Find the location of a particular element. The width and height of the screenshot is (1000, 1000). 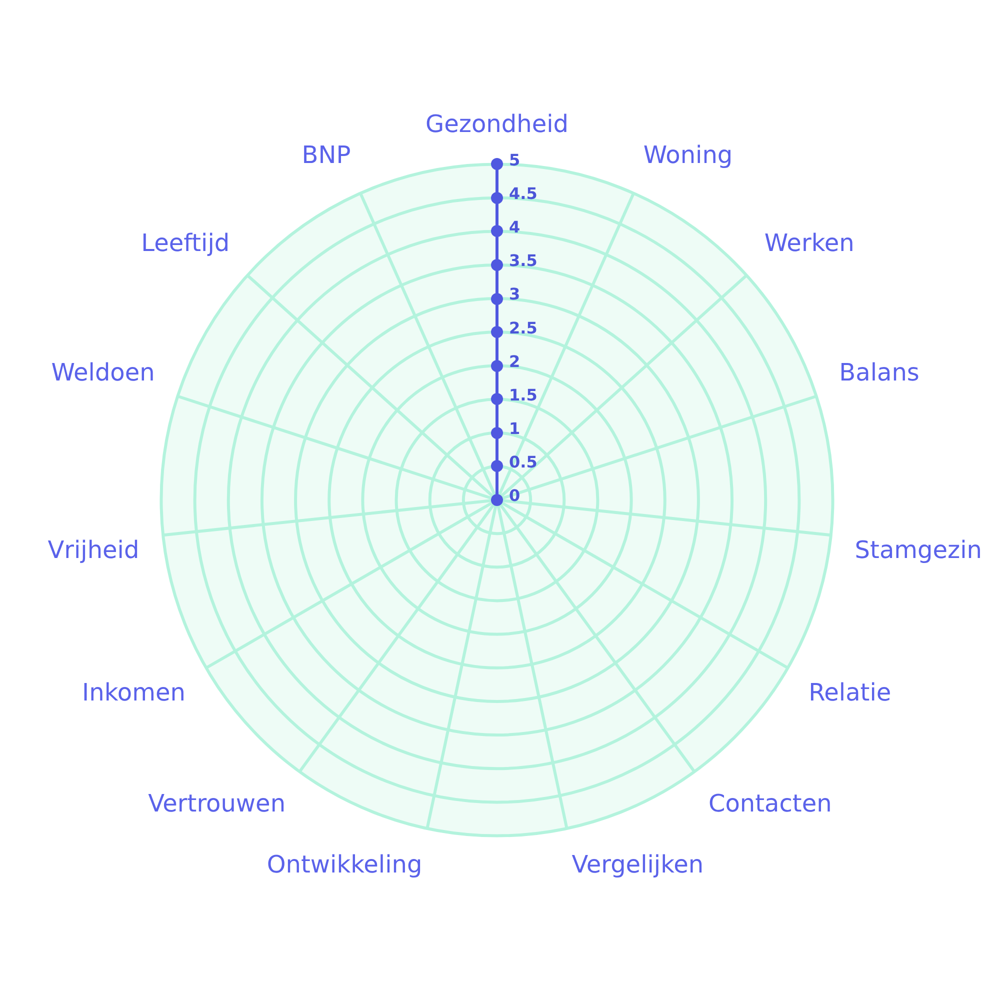

spoke-label: Vergelijken is located at coordinates (638, 864).